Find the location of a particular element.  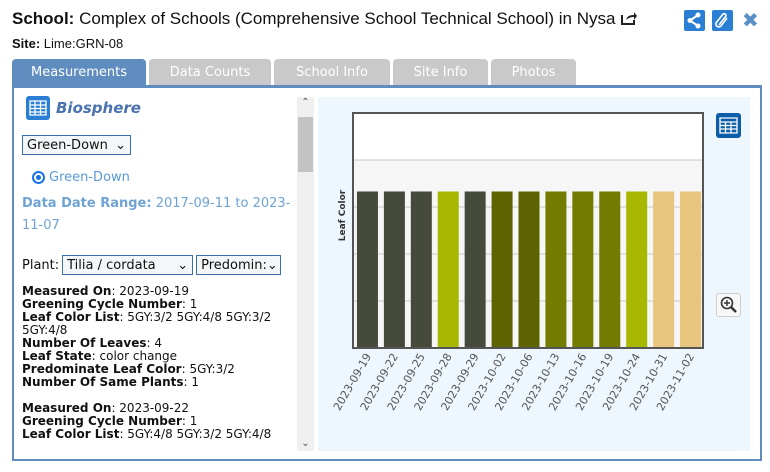

record-field: Measured On: 2023-09-22 is located at coordinates (106, 408).